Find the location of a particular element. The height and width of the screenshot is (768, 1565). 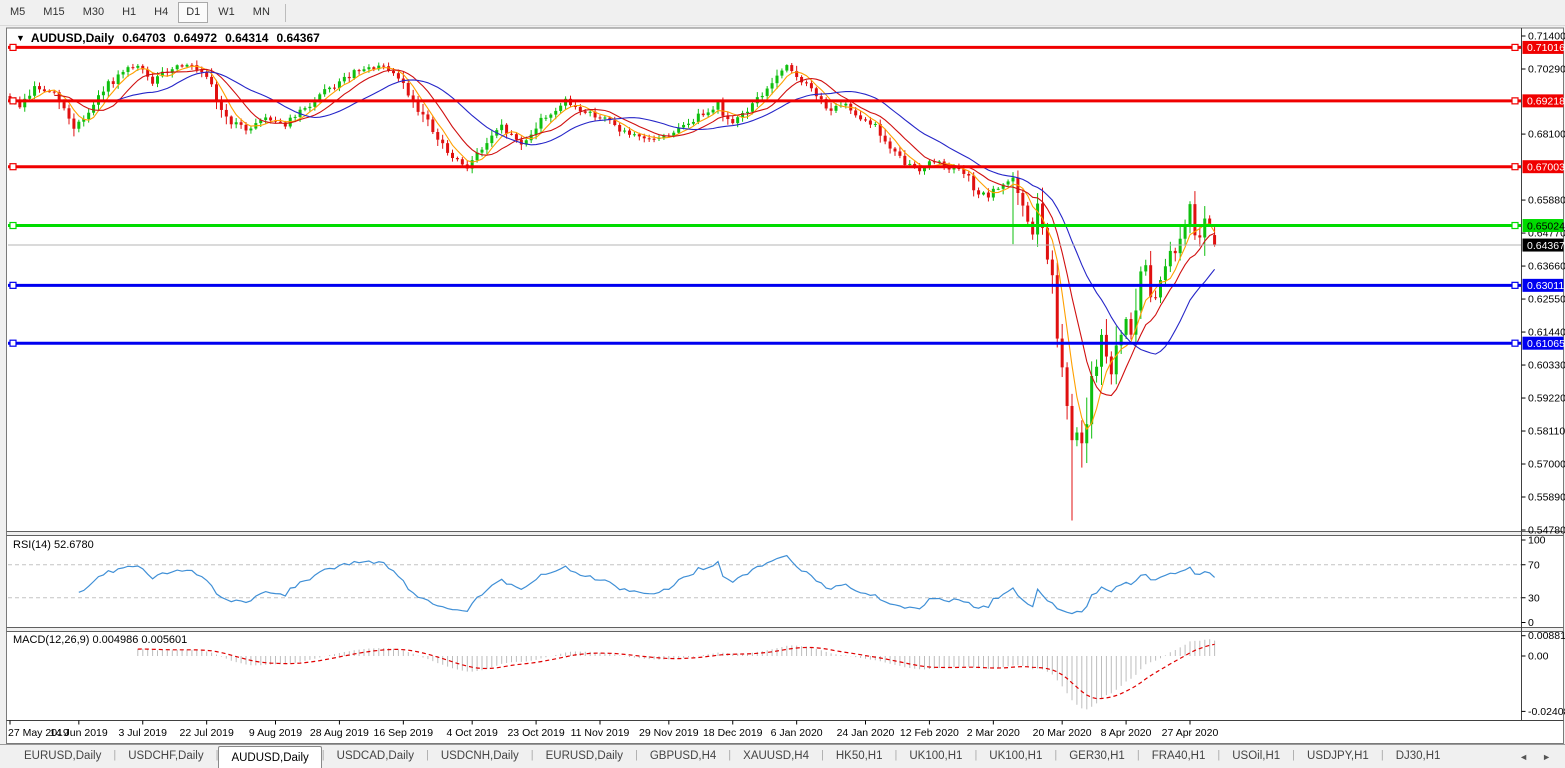

chart-tab-dj30-h1: DJ30,H1 is located at coordinates (1418, 756).